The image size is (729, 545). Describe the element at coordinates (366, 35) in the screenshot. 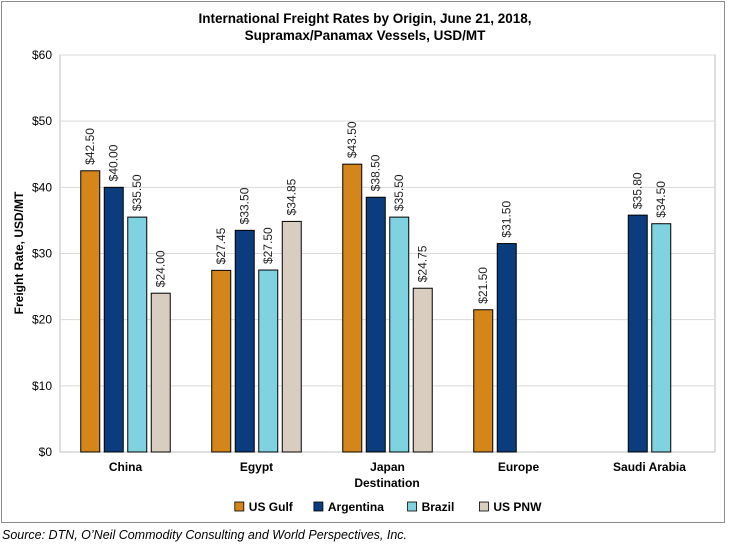

I see `chart-subtitle: Supramax/Panamax Vessels, USD/MT` at that location.